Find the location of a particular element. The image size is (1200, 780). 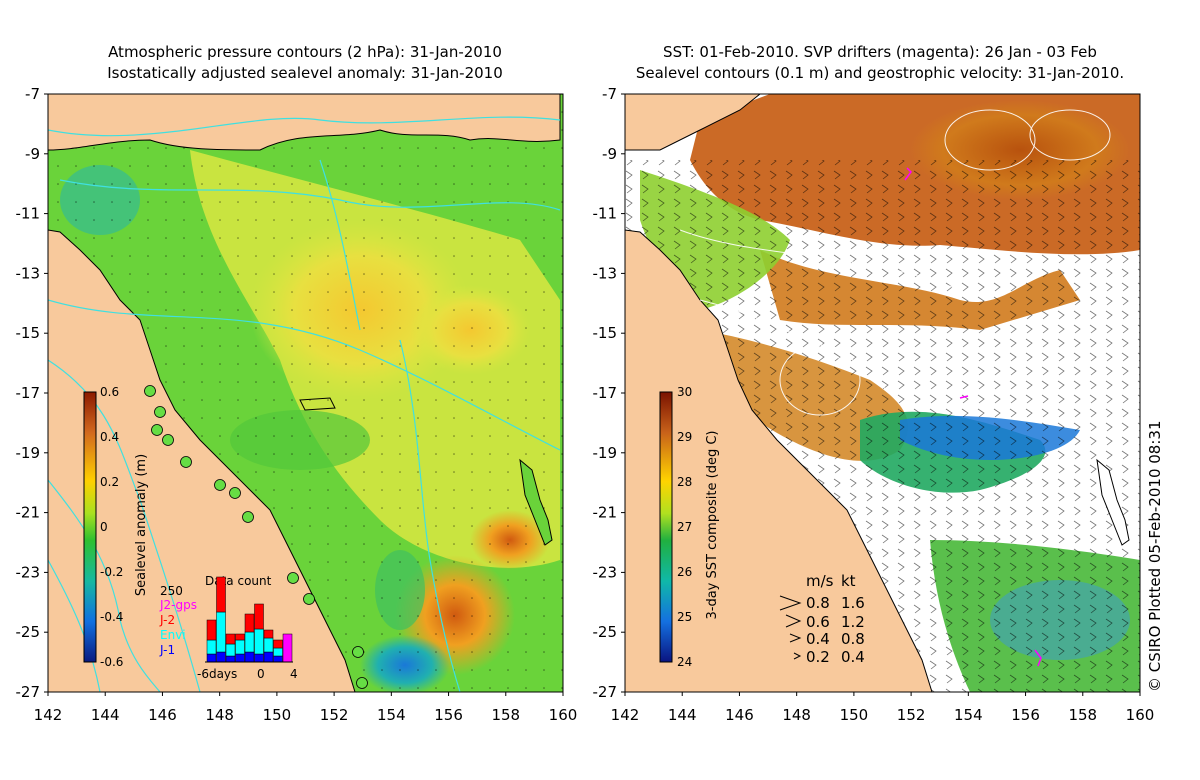

left-cb-tick-2: 0.2 is located at coordinates (109, 482).